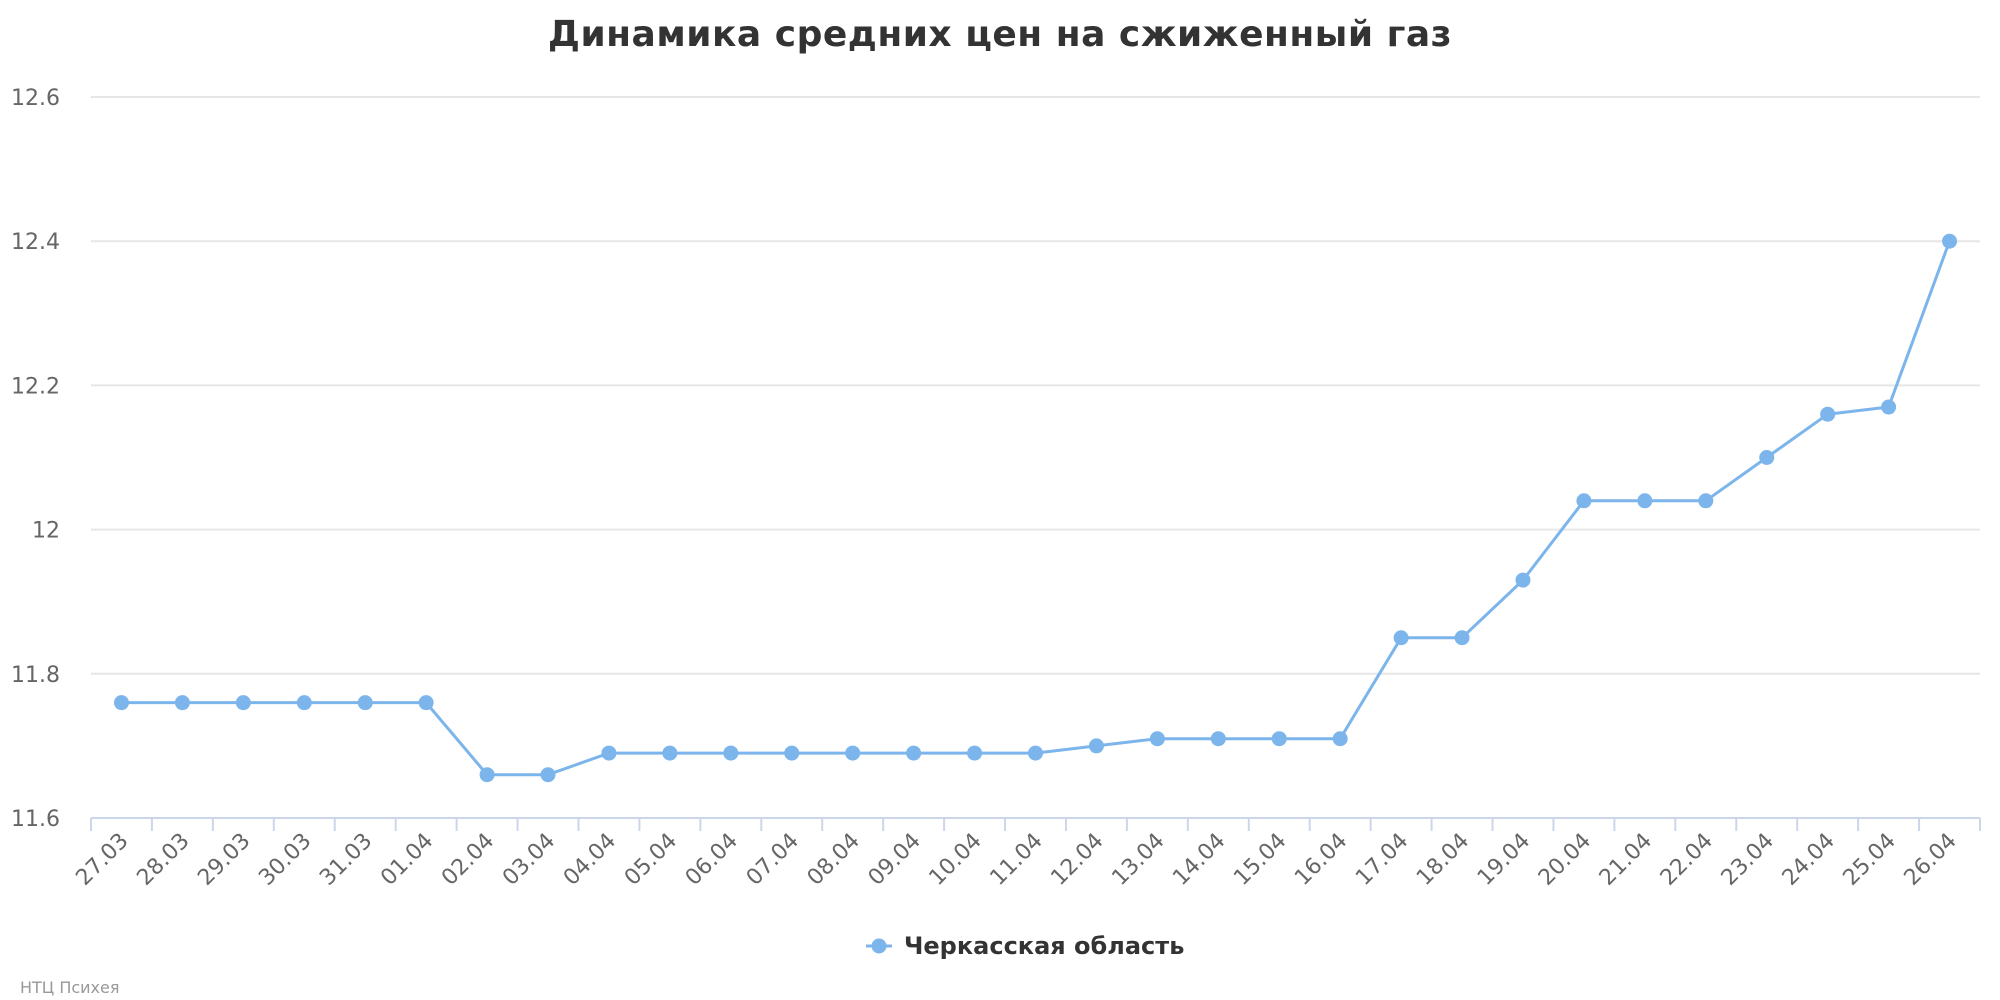  I want to click on y-axis-labels: 11.6 11.8 12 12.2 12.4 12.6, so click(35, 459).